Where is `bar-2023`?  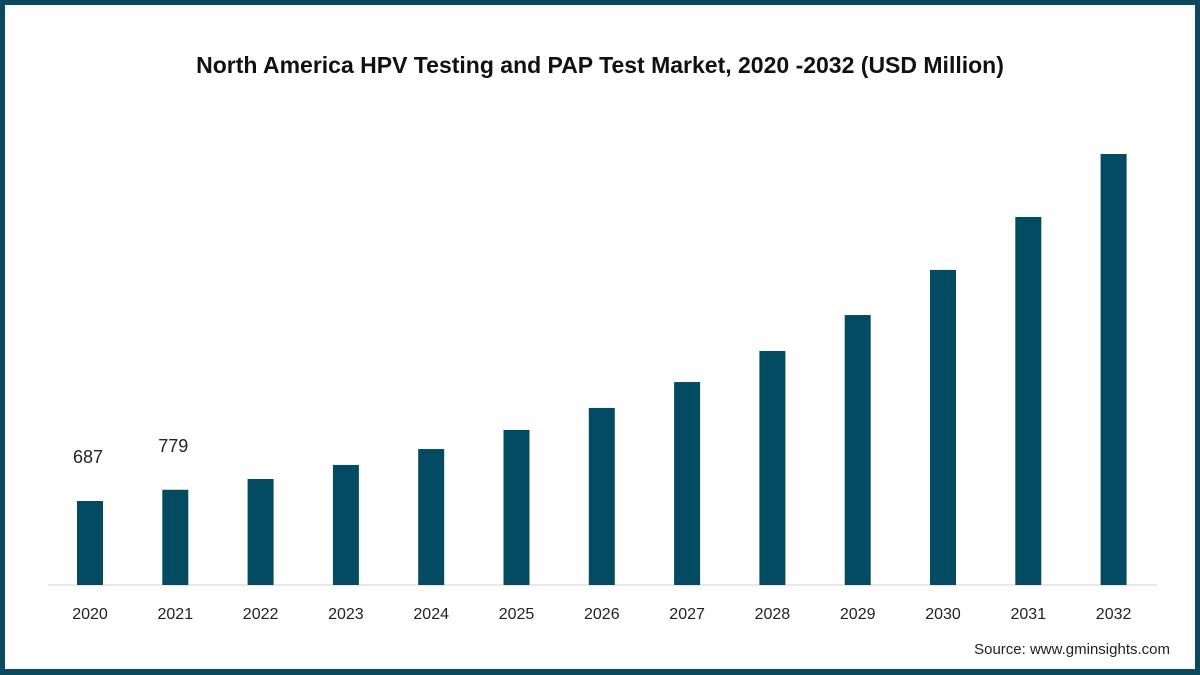
bar-2023 is located at coordinates (345, 524).